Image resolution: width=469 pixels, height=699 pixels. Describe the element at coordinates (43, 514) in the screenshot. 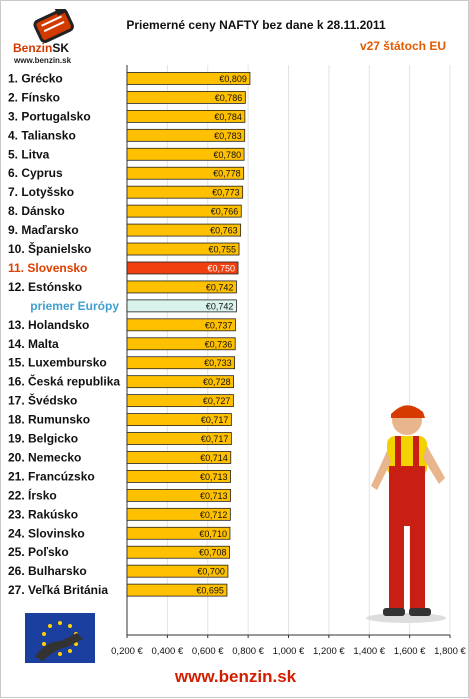

I see `category-label: 23. Rakúsko` at that location.